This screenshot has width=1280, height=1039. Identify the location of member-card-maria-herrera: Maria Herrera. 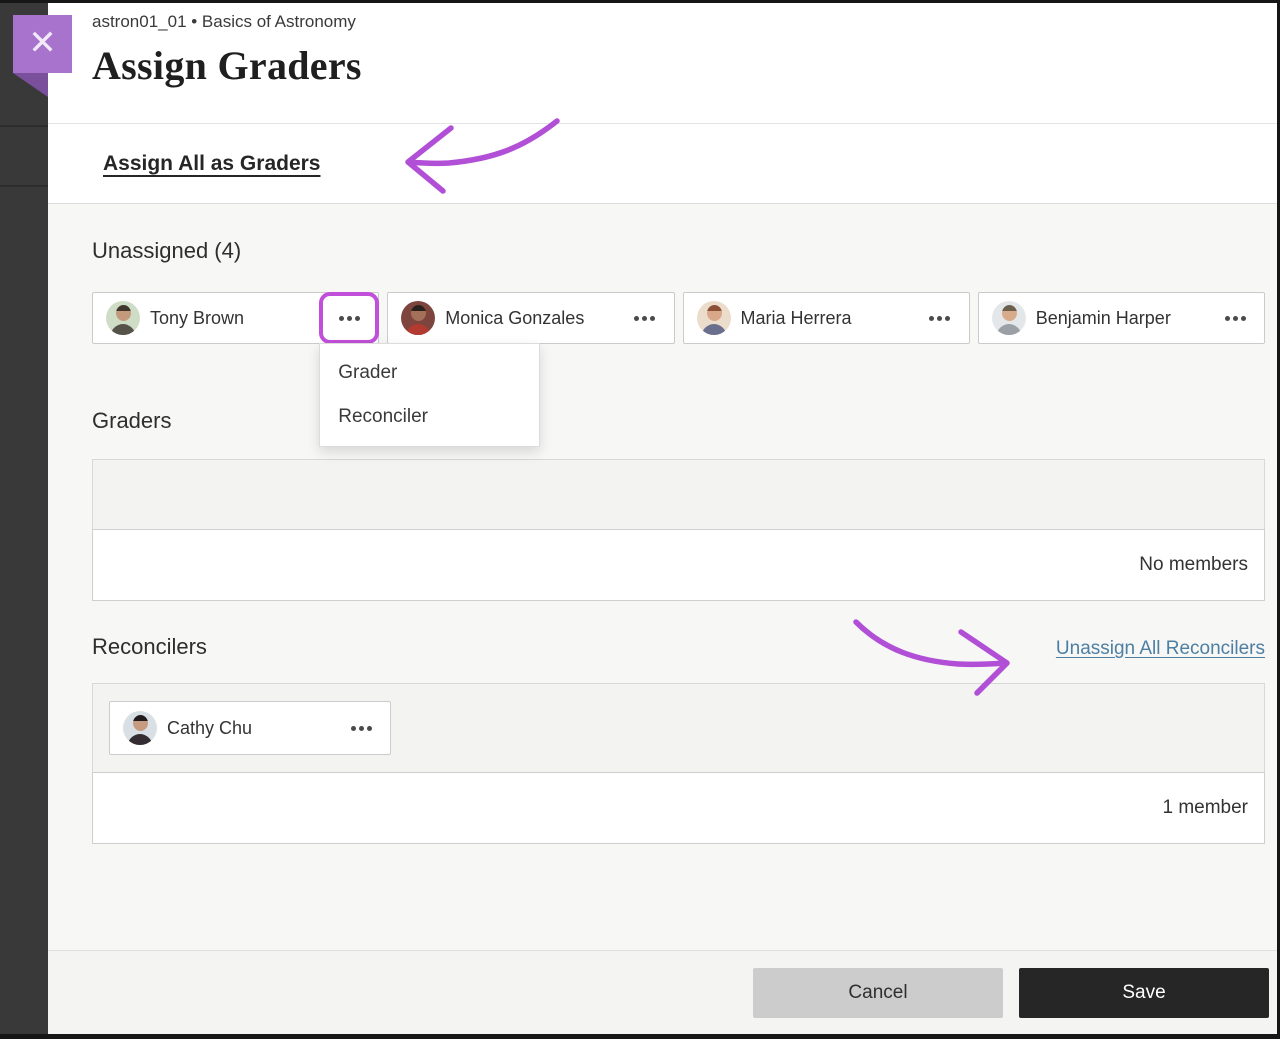
(826, 318).